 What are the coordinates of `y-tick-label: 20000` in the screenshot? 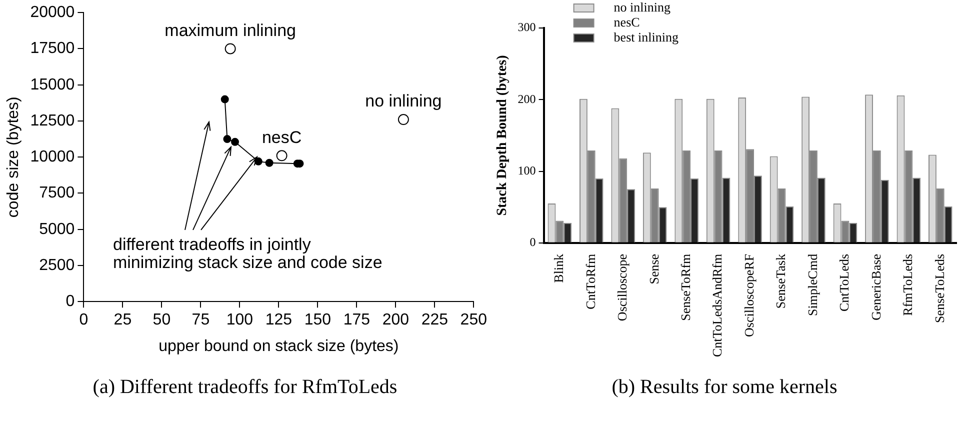 It's located at (52, 13).